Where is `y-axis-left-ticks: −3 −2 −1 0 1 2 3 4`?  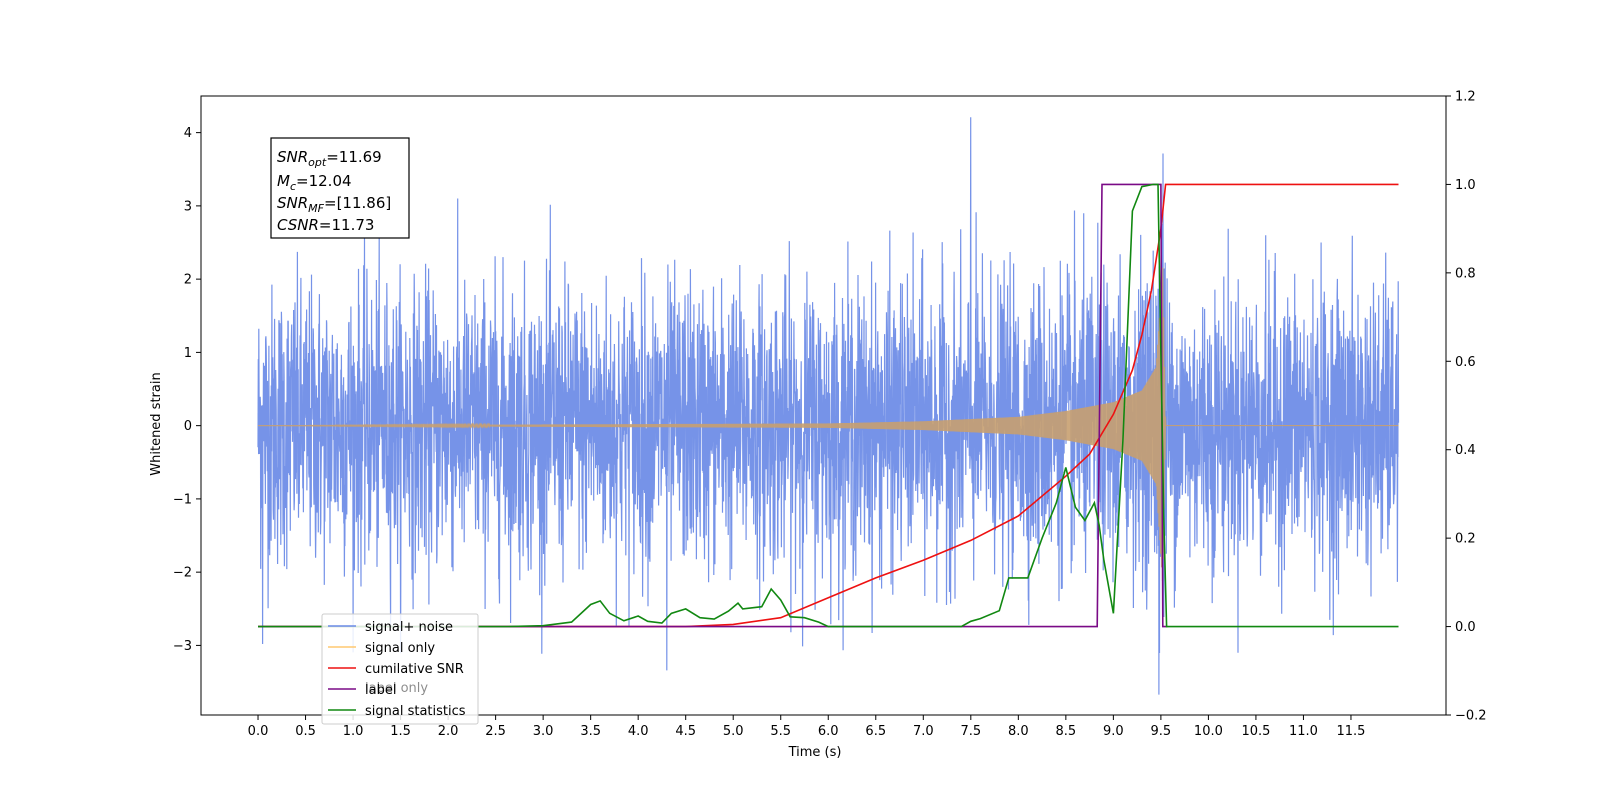
y-axis-left-ticks: −3 −2 −1 0 1 2 3 4 is located at coordinates (187, 390).